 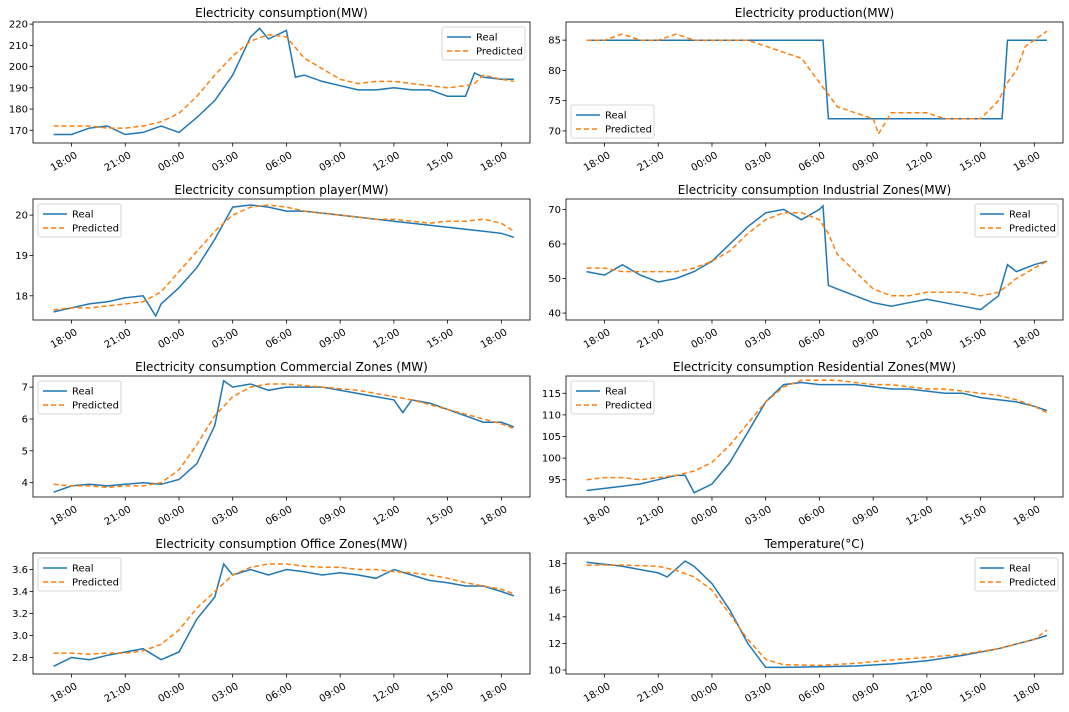 I want to click on subplot-title: Electricity consumption Office Zones(MW), so click(x=281, y=544).